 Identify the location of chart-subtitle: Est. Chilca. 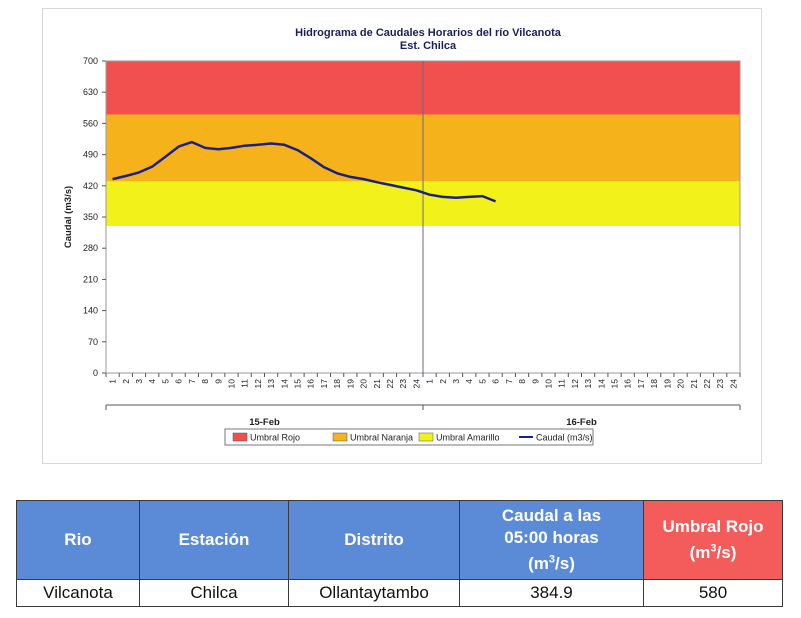
(428, 46).